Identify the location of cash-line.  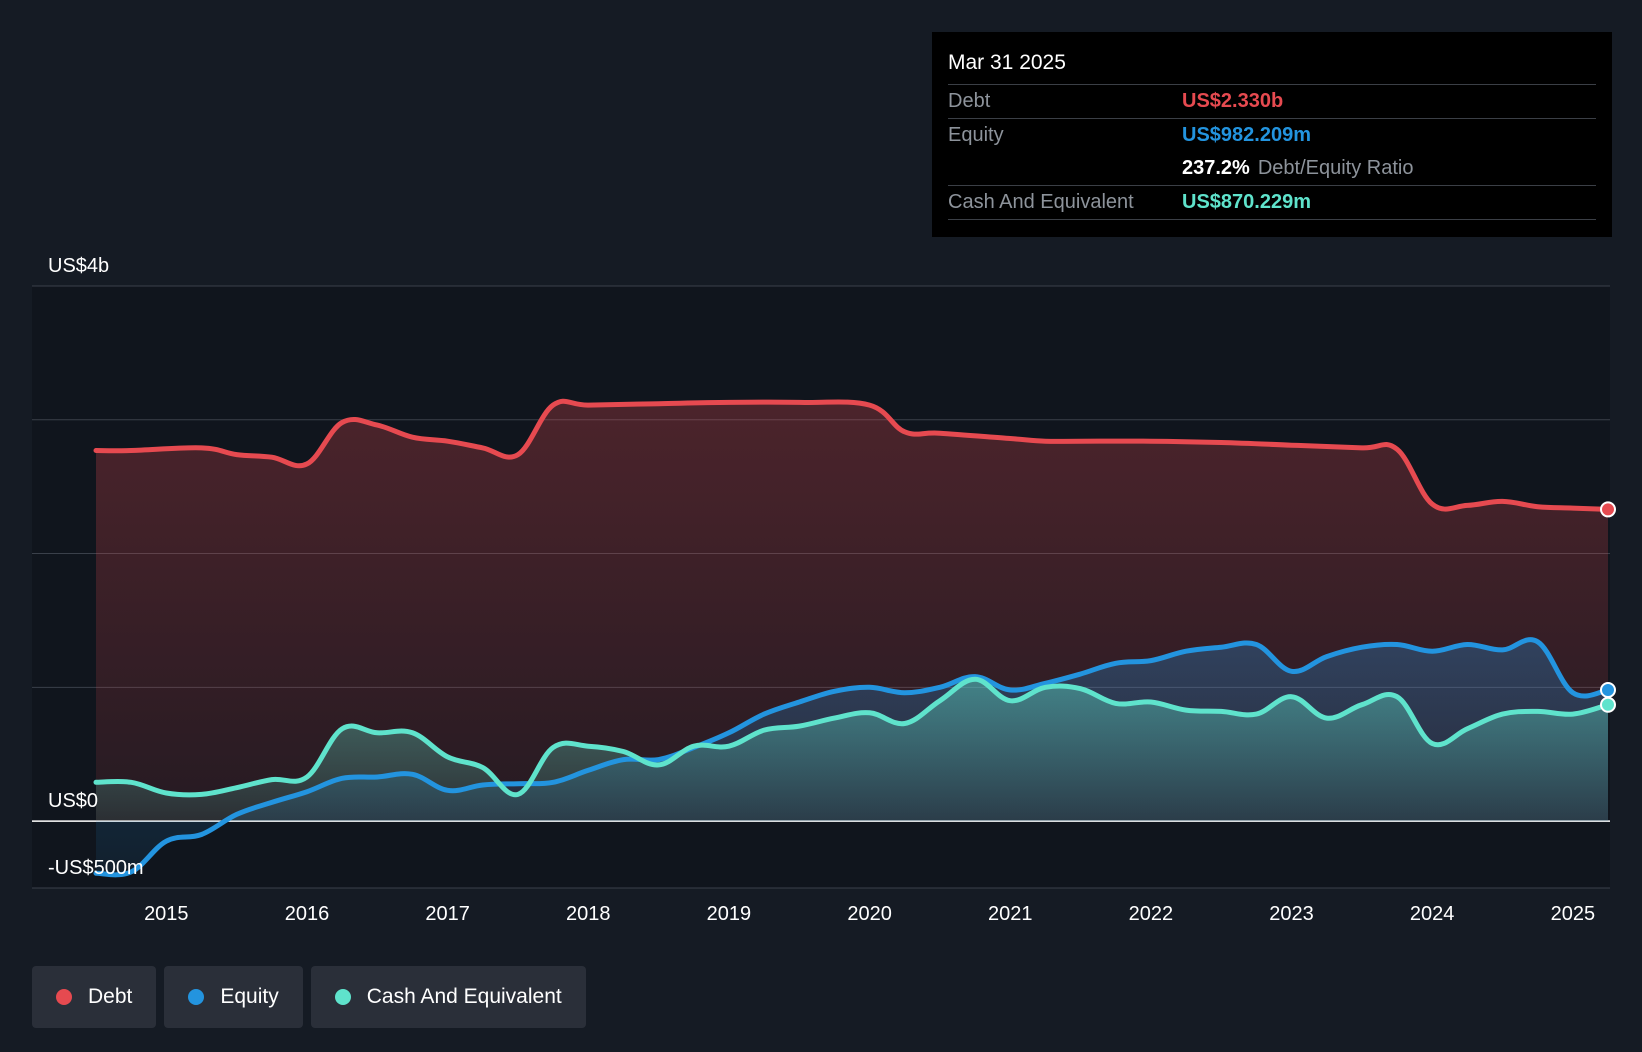
(852, 737).